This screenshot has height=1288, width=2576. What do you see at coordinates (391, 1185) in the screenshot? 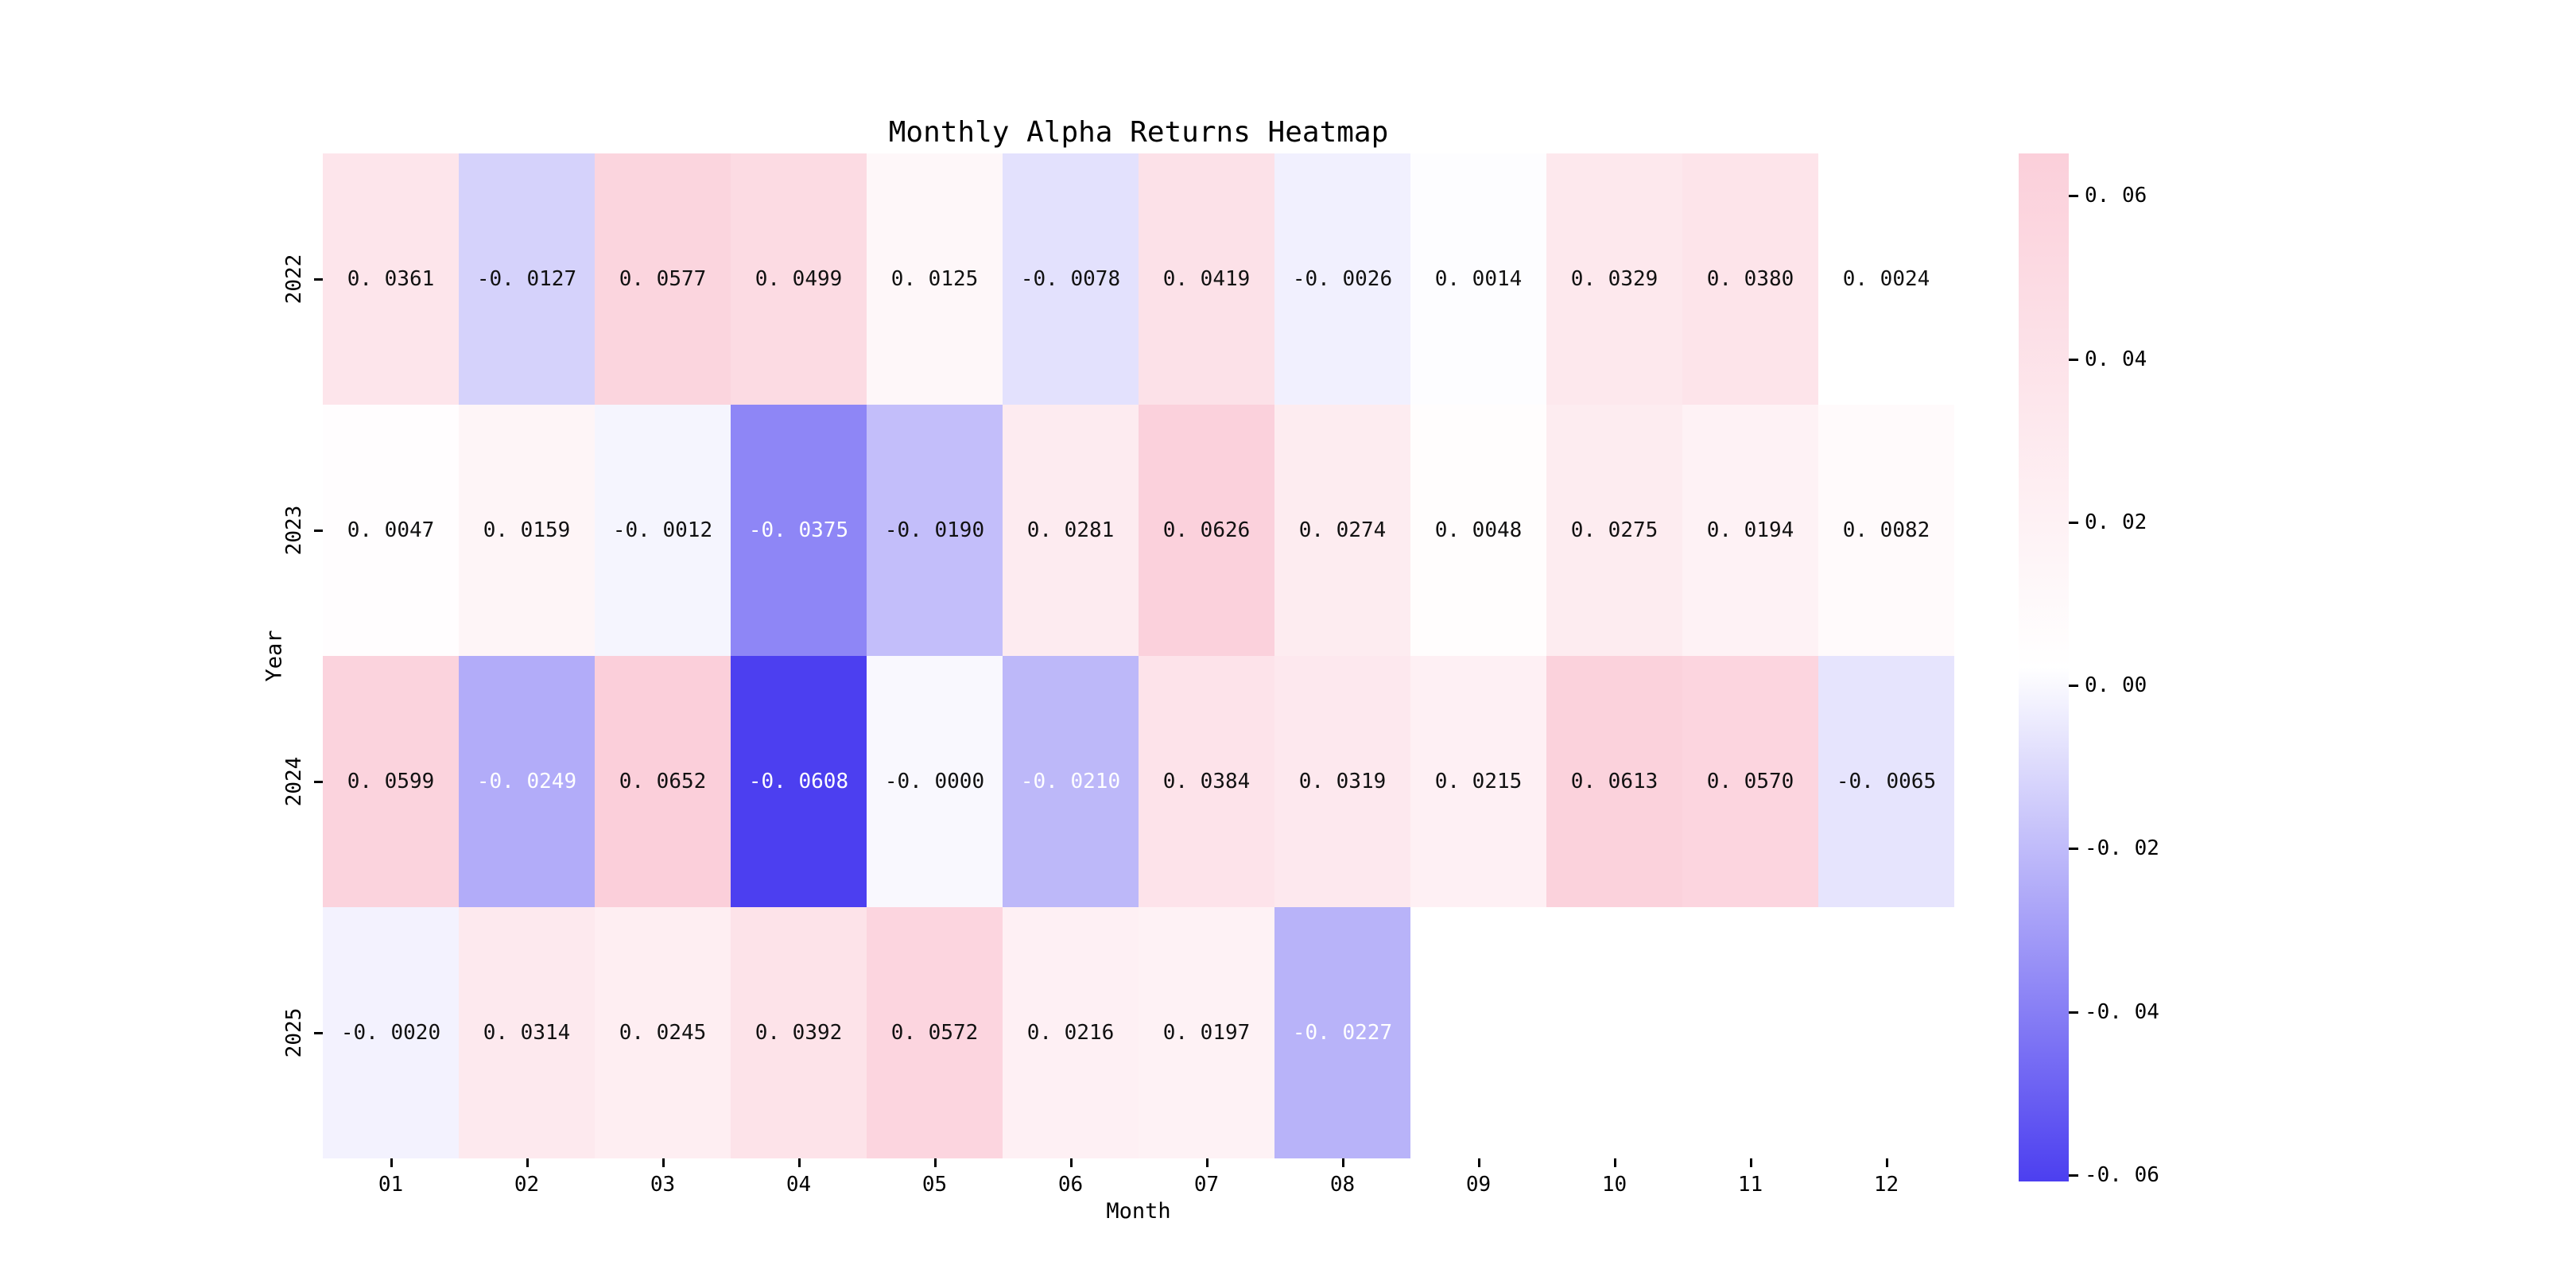
I see `x-tick-label: 01` at bounding box center [391, 1185].